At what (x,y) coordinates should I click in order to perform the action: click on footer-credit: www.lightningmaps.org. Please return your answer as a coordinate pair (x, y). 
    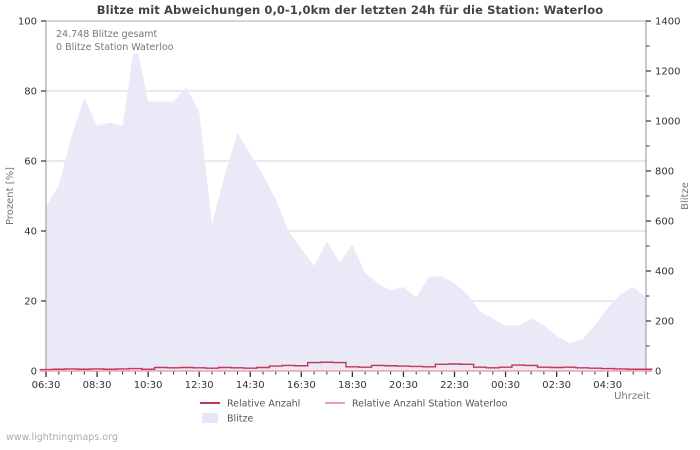
    Looking at the image, I should click on (62, 437).